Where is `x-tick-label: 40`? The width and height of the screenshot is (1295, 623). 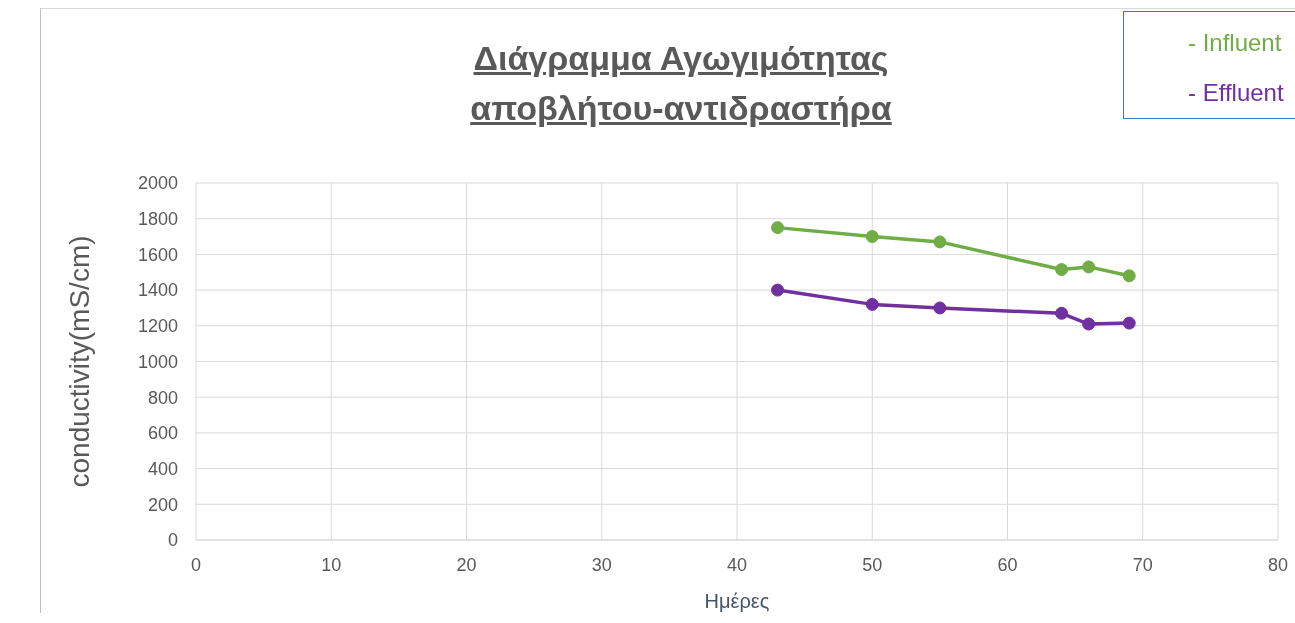 x-tick-label: 40 is located at coordinates (737, 564).